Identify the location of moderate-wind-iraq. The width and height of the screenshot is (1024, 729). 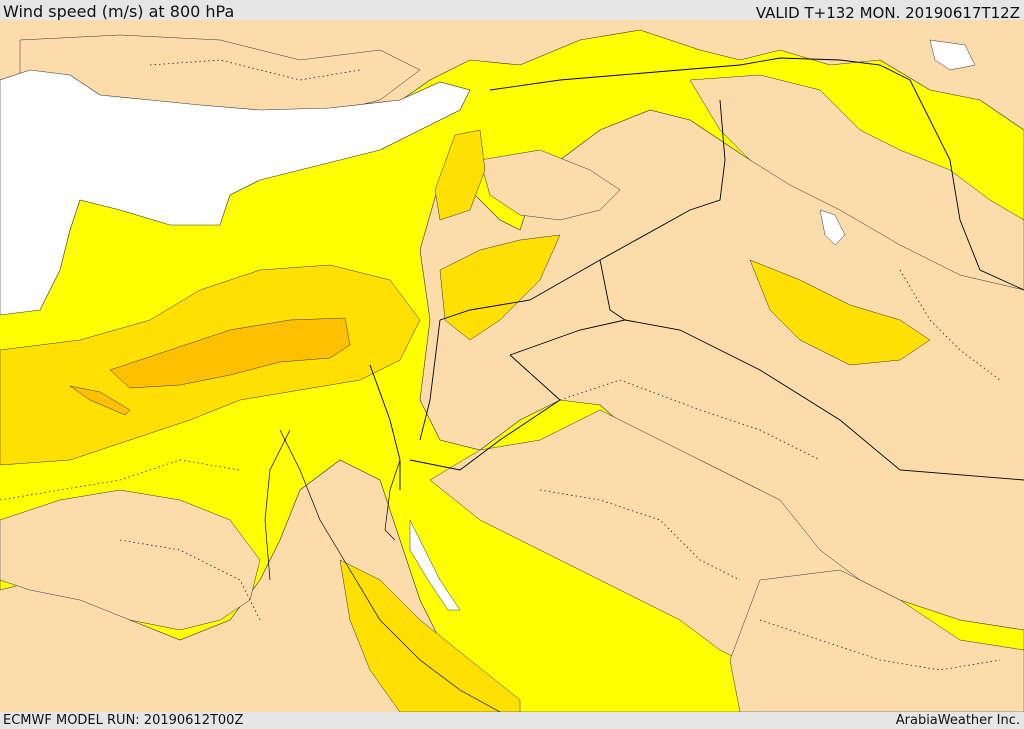
(840, 312).